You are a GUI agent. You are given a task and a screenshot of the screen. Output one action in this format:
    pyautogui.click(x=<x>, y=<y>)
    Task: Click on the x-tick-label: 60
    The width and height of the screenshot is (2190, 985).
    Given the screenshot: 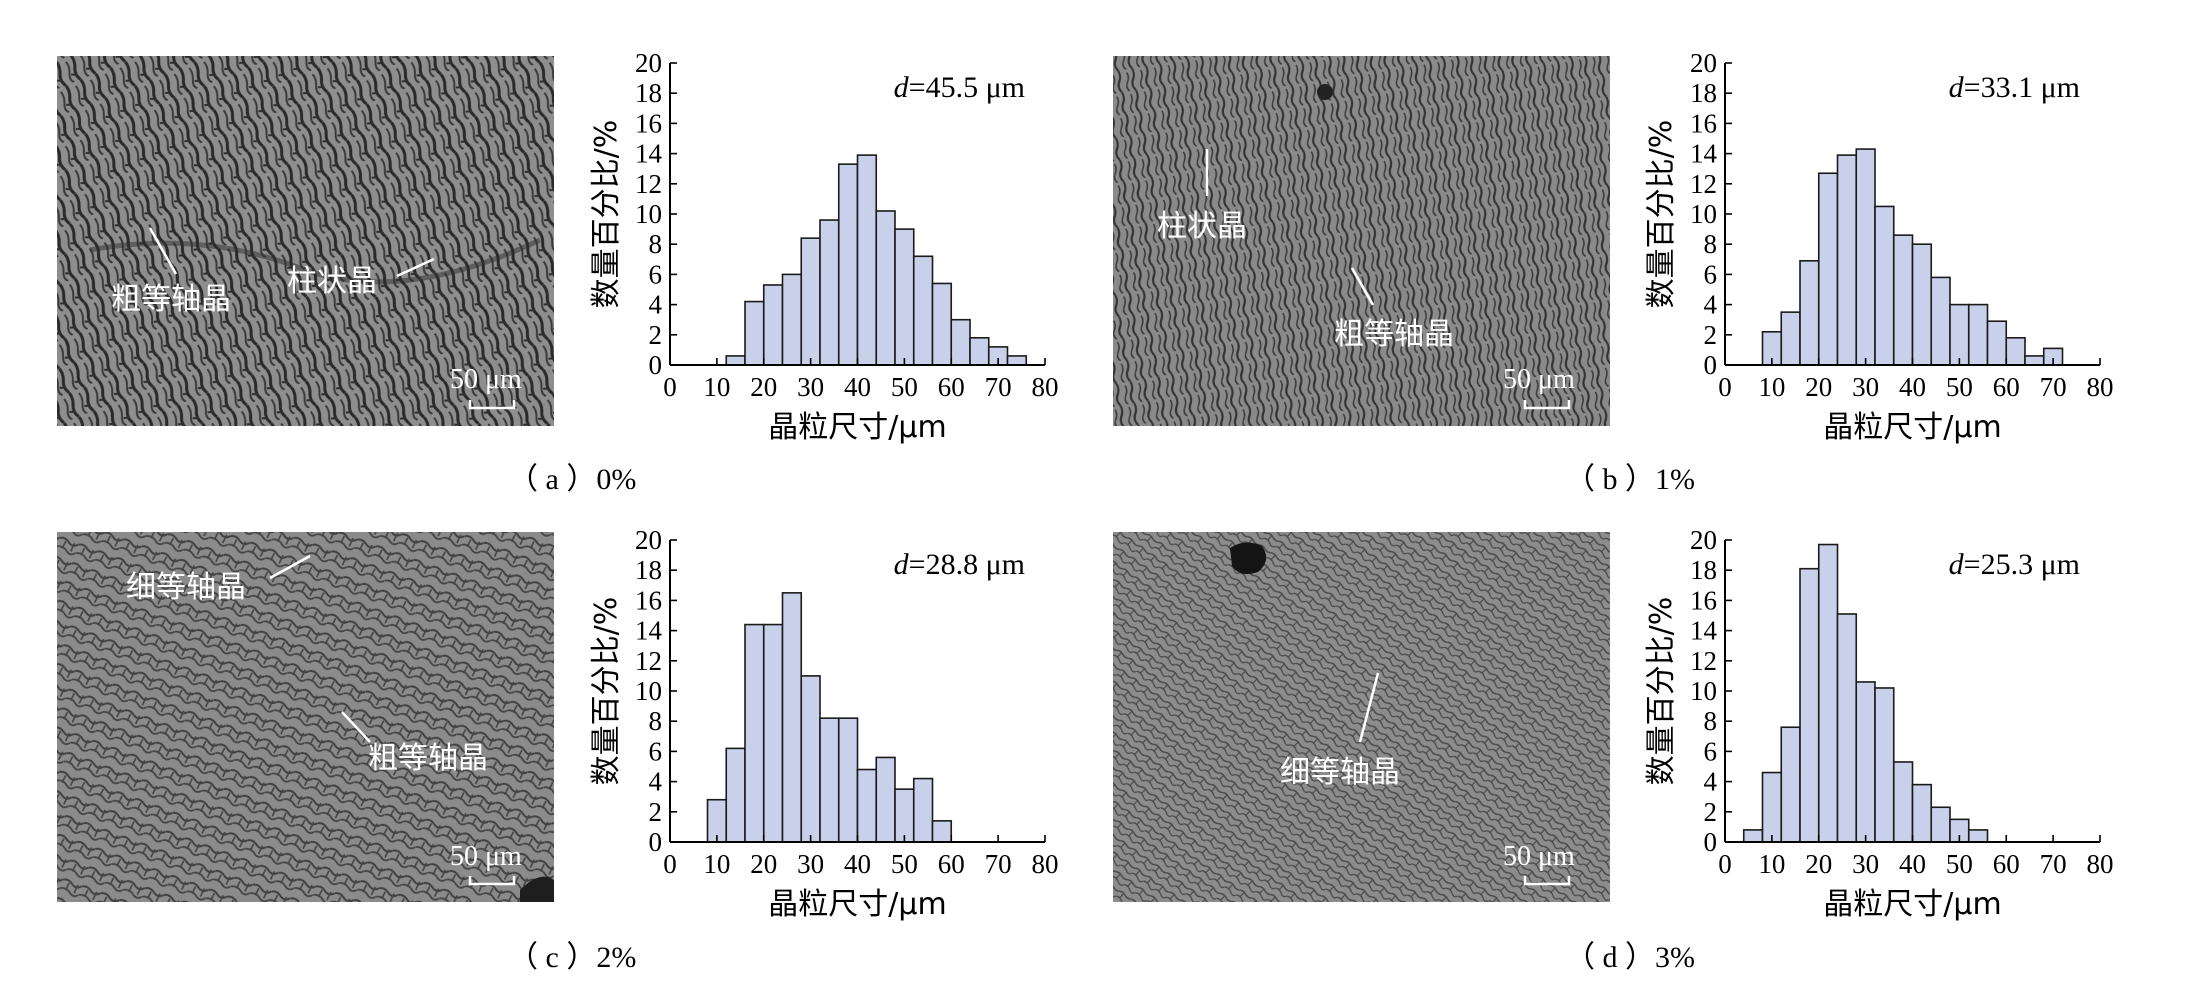 What is the action you would take?
    pyautogui.click(x=2006, y=864)
    